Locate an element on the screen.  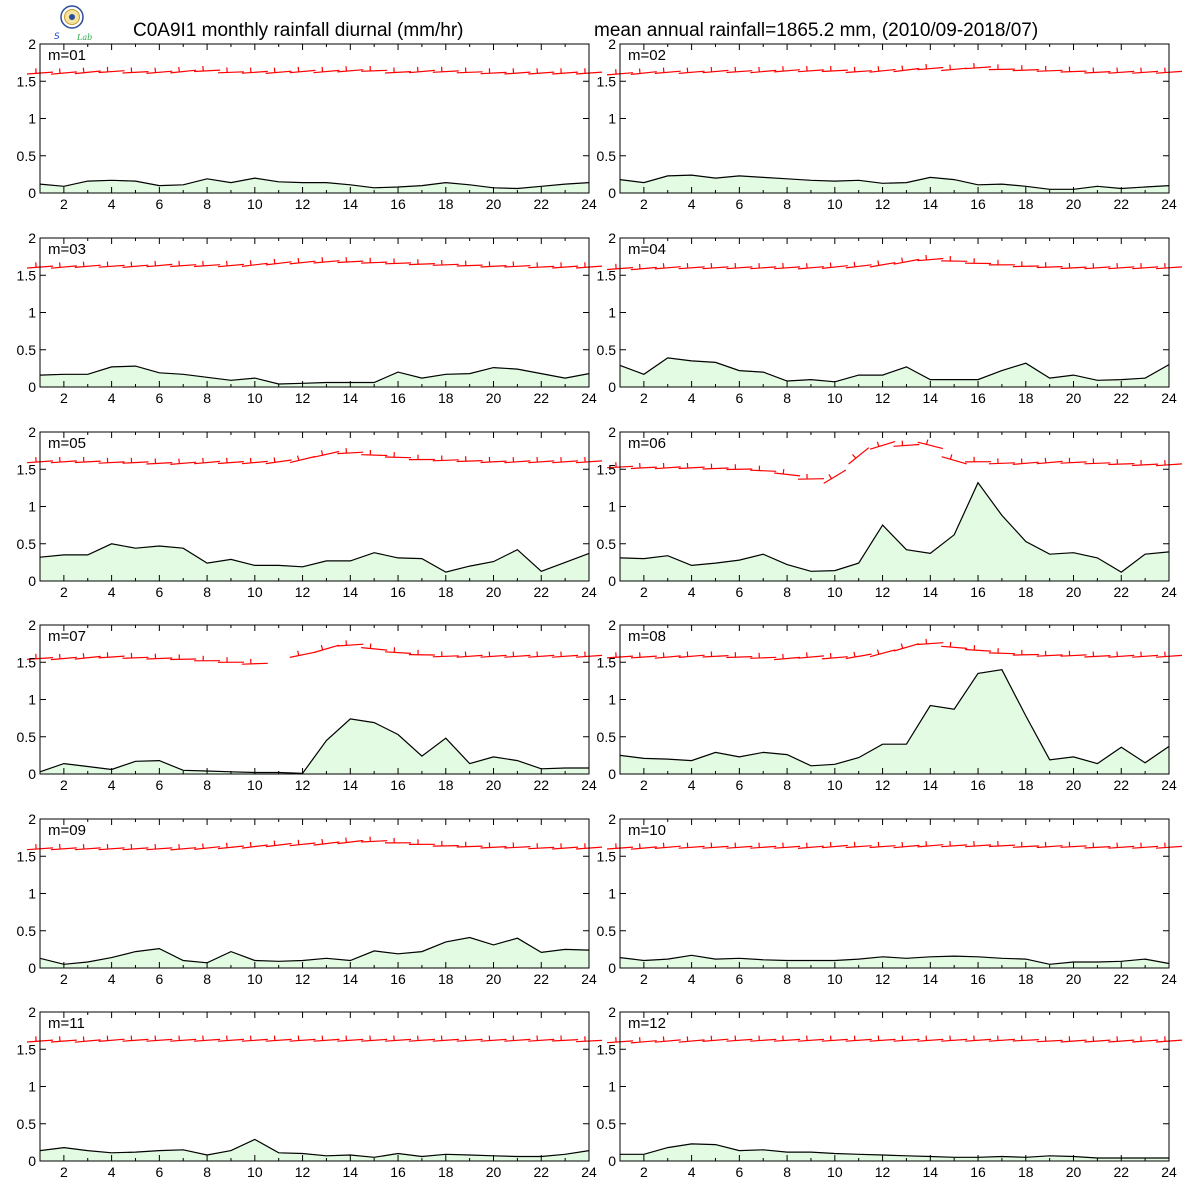
panel-m-03: 00.511.522 4 6 8 10 12 14 16 18 20 22 24m=03 is located at coordinates (310, 318).